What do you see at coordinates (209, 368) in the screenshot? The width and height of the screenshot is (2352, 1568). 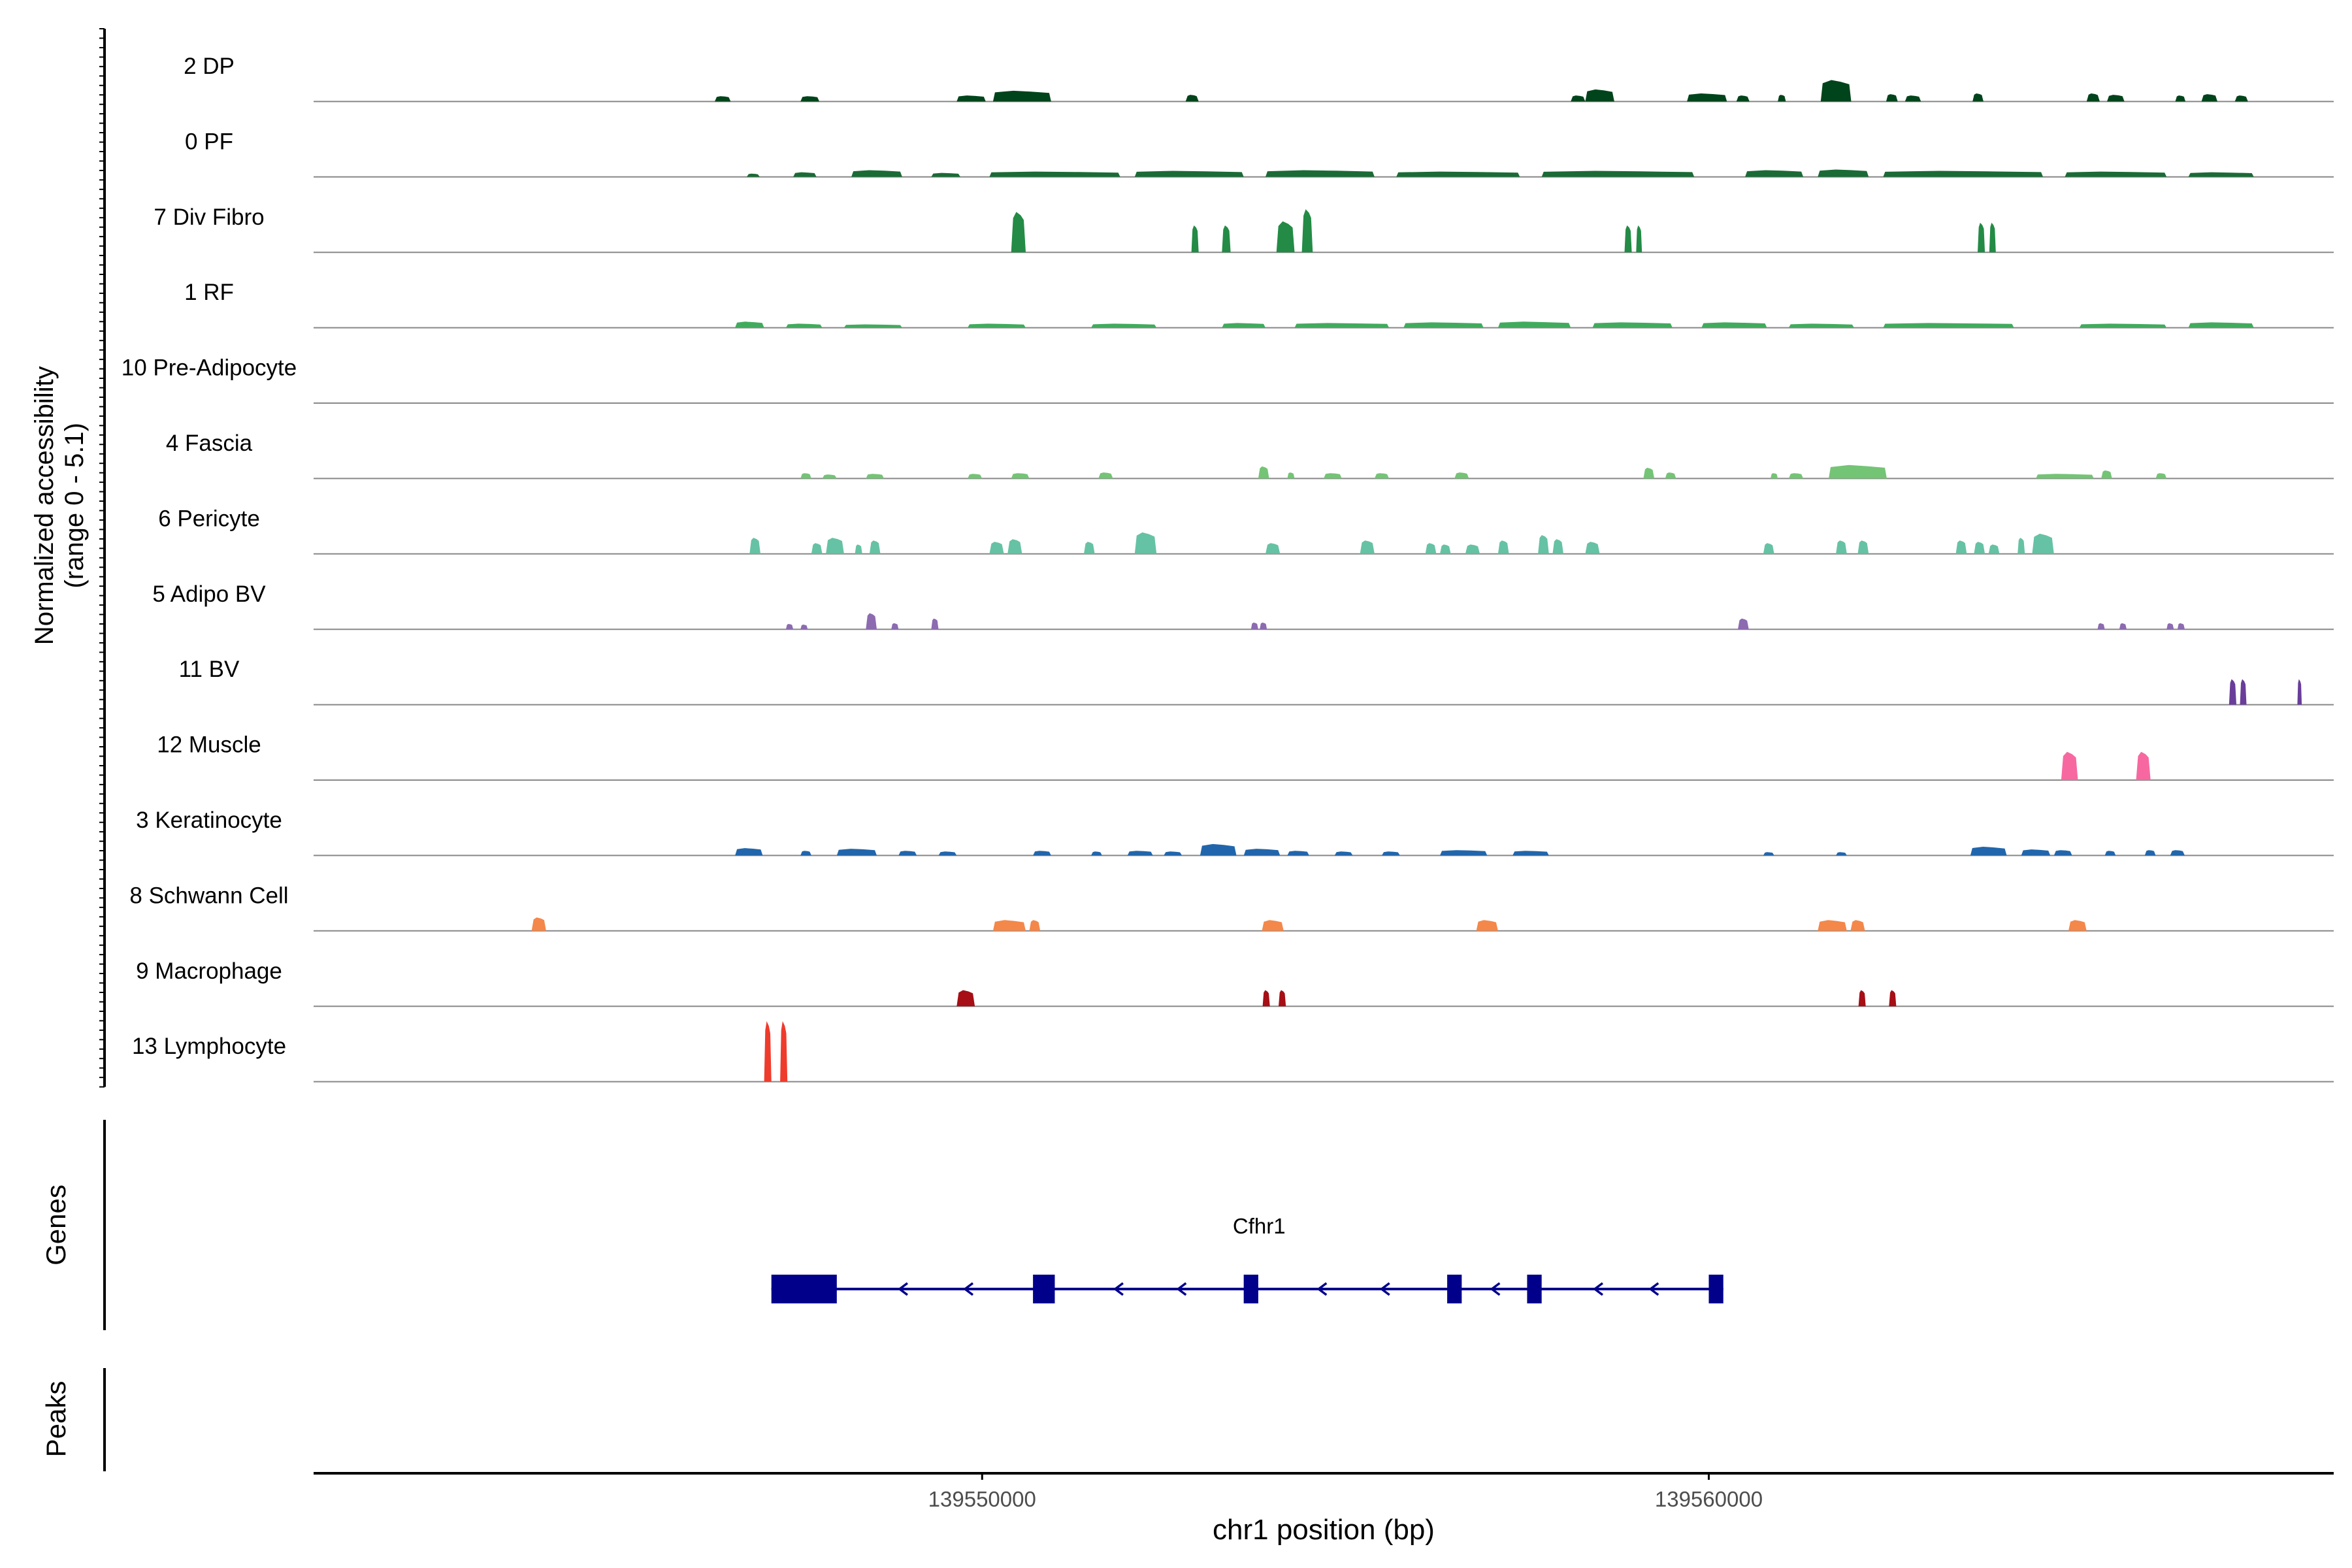 I see `track-label: 10 Pre-Adipocyte` at bounding box center [209, 368].